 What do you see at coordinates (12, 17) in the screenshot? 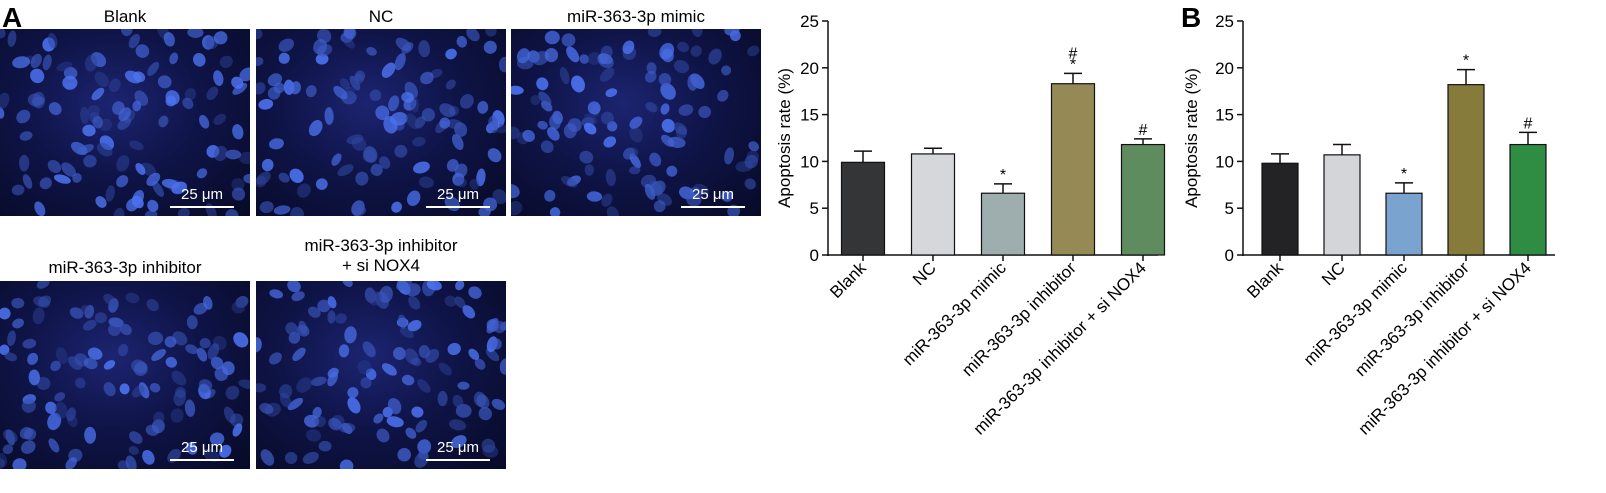
I see `panel-label-a: A` at bounding box center [12, 17].